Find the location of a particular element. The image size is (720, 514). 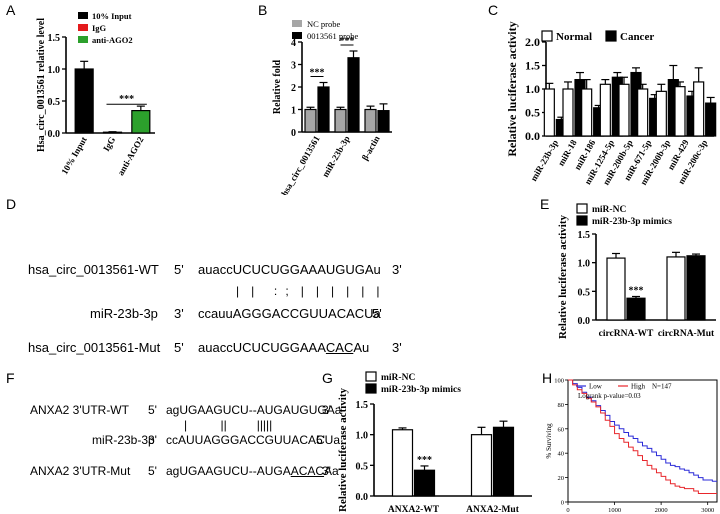

panel-label-d: D is located at coordinates (11, 204).